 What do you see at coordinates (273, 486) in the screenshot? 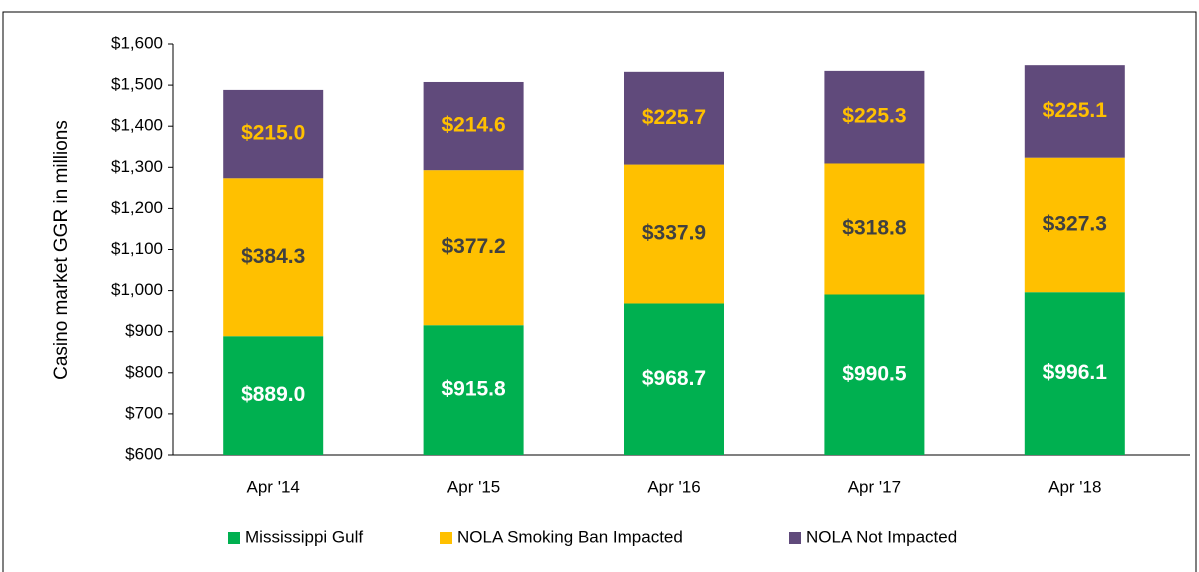
I see `x-tick-label: Apr '14` at bounding box center [273, 486].